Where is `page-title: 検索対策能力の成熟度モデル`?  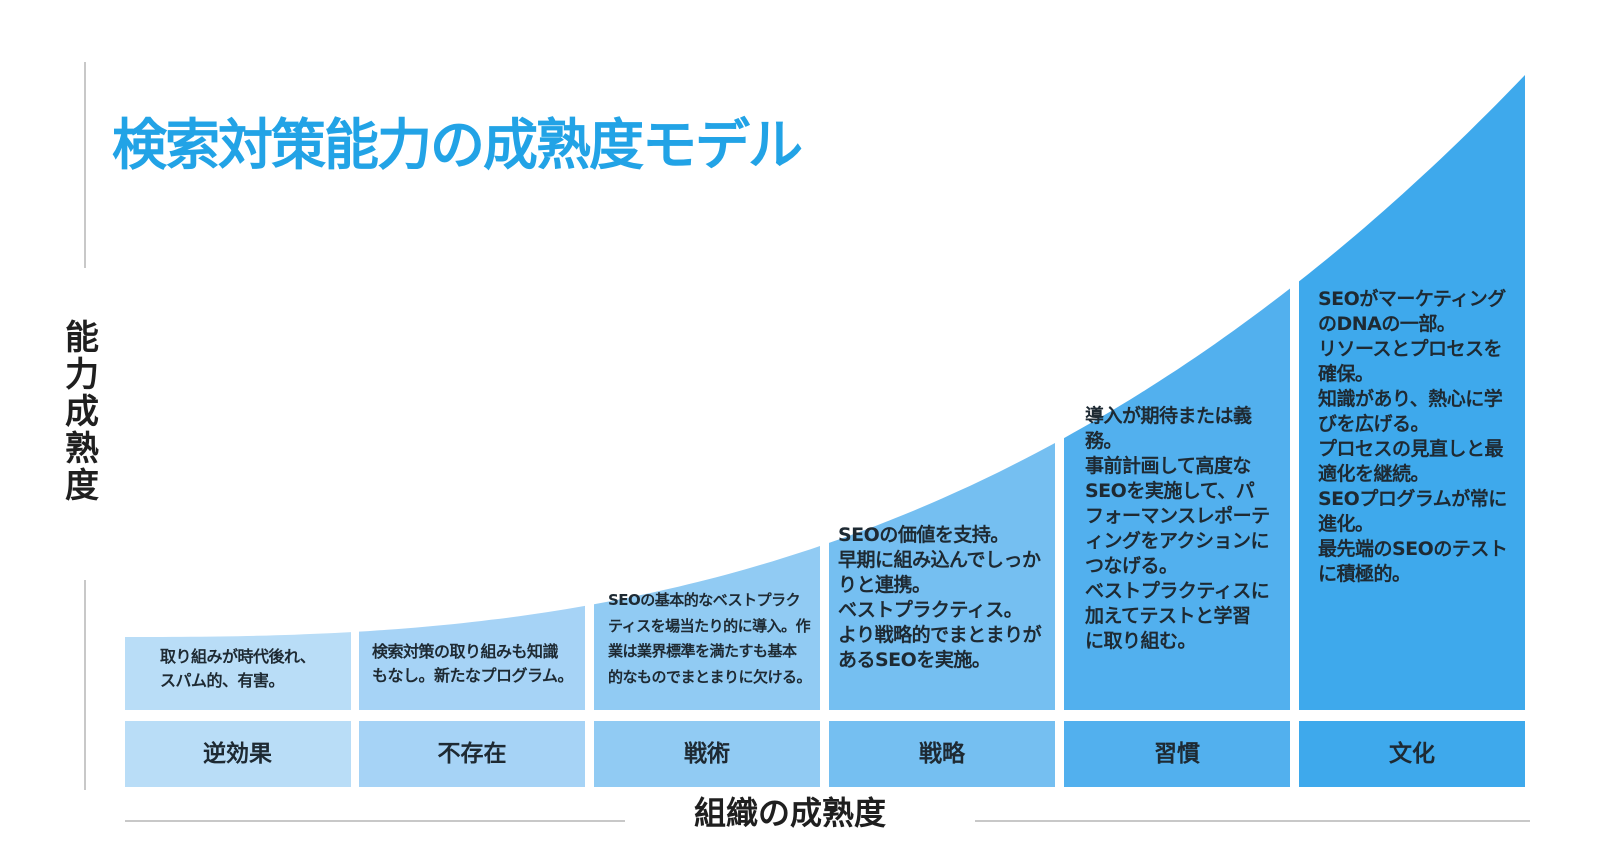 page-title: 検索対策能力の成熟度モデル is located at coordinates (457, 145).